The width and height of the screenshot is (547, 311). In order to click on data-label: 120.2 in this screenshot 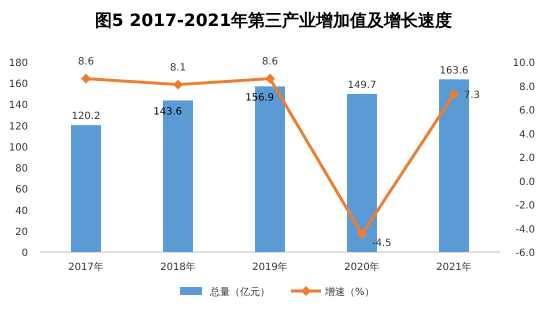, I will do `click(86, 116)`.